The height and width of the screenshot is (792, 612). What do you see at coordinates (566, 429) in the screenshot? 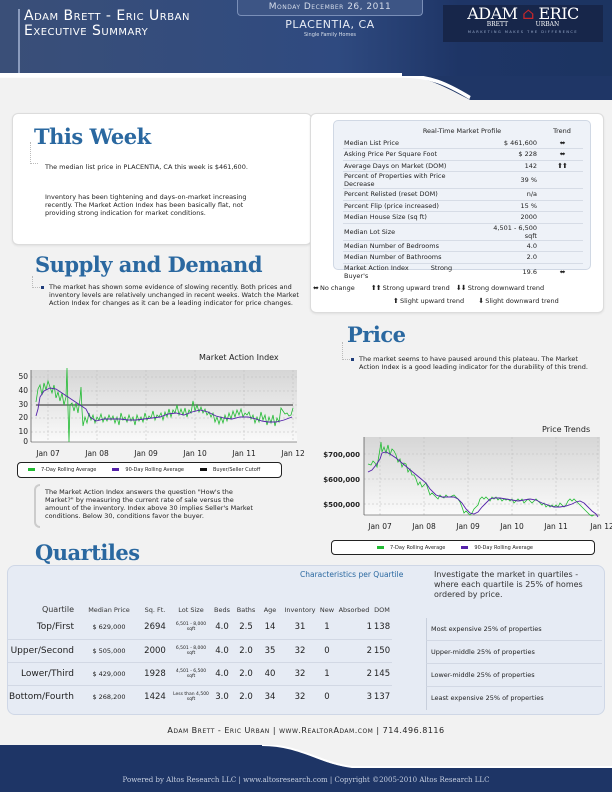
I see `price-chart-title: Price Trends` at bounding box center [566, 429].